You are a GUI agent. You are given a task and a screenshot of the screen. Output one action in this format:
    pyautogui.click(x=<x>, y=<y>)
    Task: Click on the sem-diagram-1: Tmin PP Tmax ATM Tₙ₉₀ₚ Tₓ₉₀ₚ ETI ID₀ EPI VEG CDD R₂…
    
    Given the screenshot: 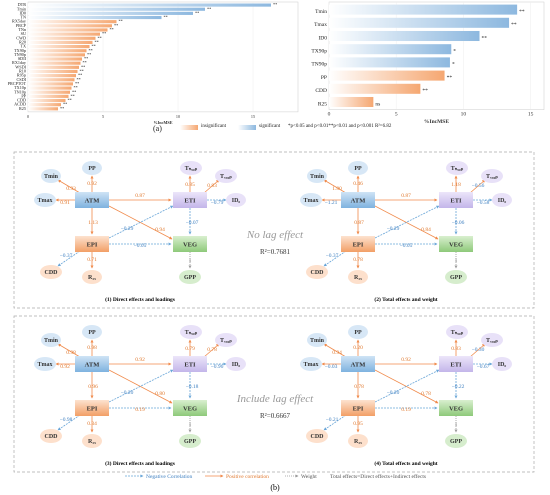 What is the action you would take?
    pyautogui.click(x=140, y=222)
    